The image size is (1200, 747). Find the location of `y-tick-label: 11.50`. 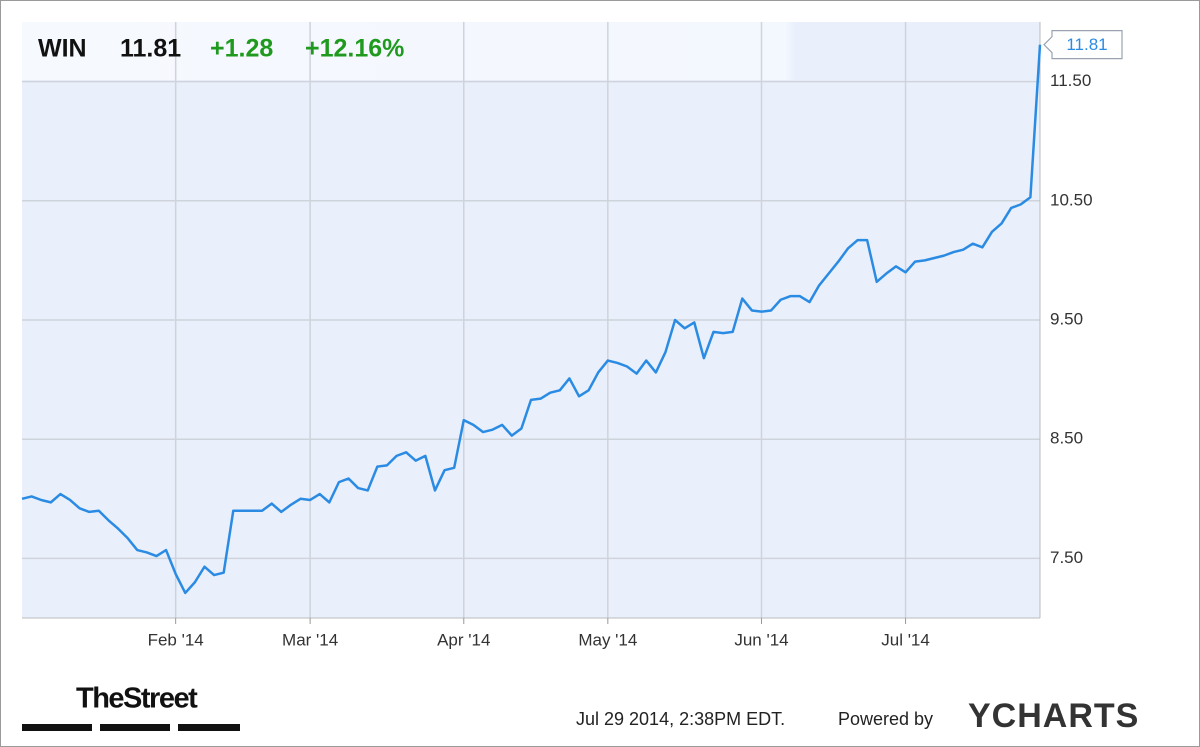

y-tick-label: 11.50 is located at coordinates (1070, 80).